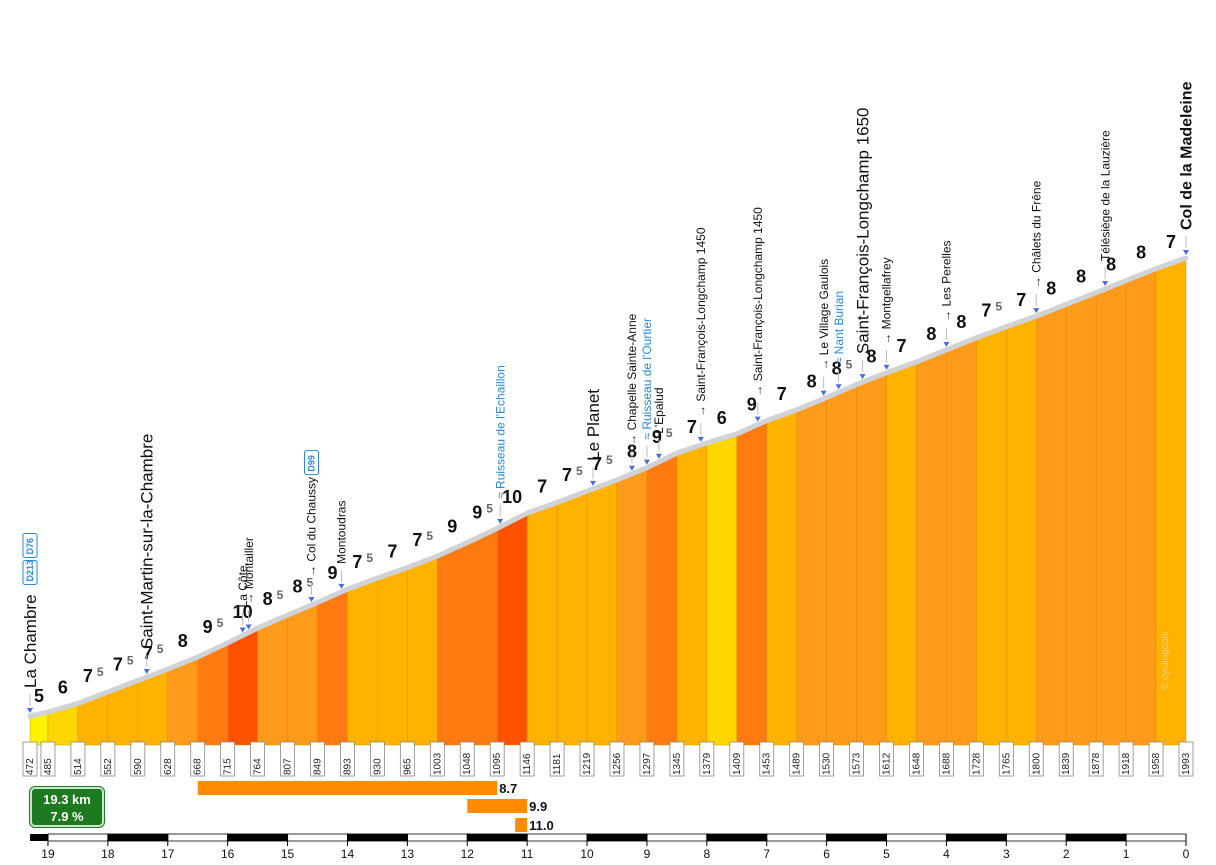  What do you see at coordinates (706, 854) in the screenshot?
I see `km-tick-label: 8` at bounding box center [706, 854].